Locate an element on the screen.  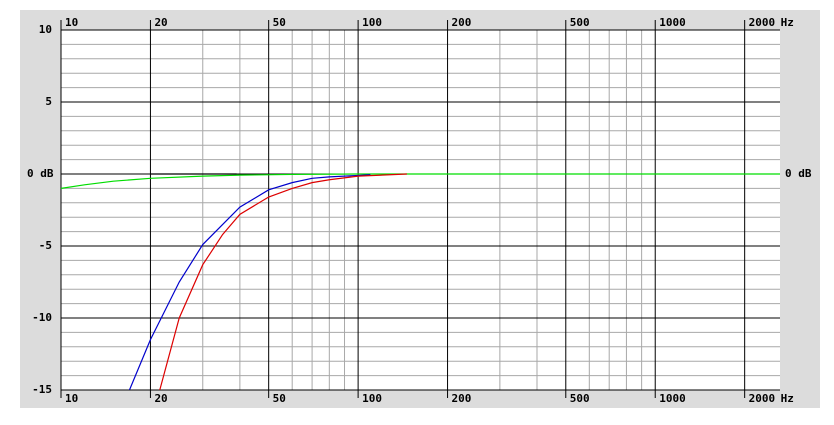
y-tick-label: -15 is located at coordinates (42, 389).